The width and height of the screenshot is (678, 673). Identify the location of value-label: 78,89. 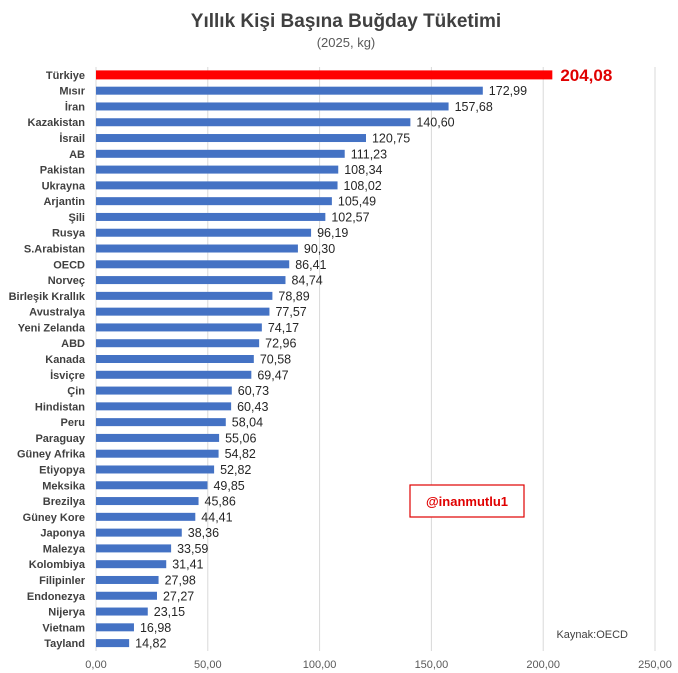
(293, 296).